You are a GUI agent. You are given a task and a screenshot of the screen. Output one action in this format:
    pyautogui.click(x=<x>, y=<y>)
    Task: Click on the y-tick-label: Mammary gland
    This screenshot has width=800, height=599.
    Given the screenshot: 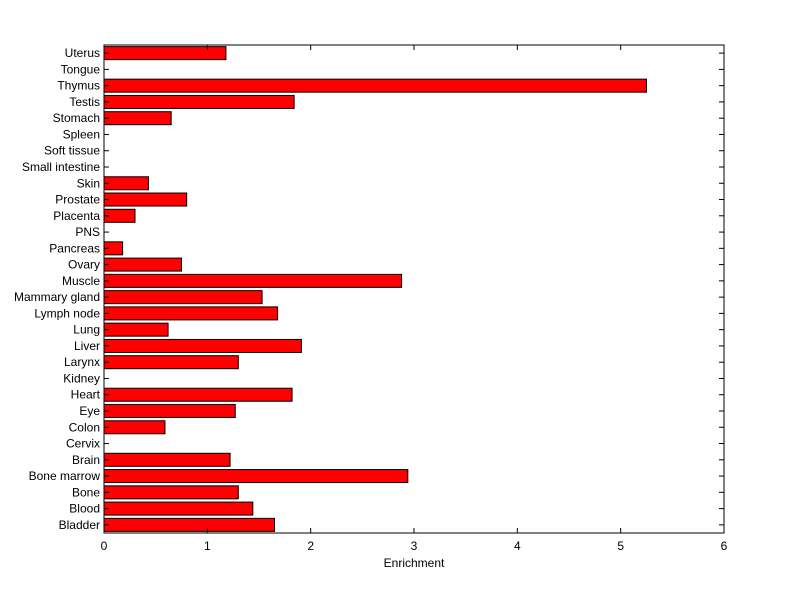 What is the action you would take?
    pyautogui.click(x=57, y=297)
    